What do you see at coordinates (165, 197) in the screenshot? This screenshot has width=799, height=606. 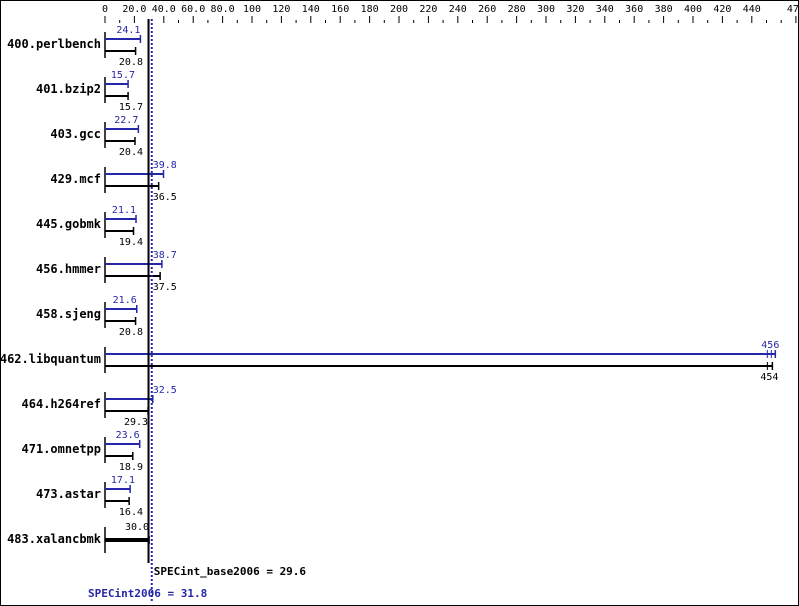 I see `base-value-label: 36.5` at bounding box center [165, 197].